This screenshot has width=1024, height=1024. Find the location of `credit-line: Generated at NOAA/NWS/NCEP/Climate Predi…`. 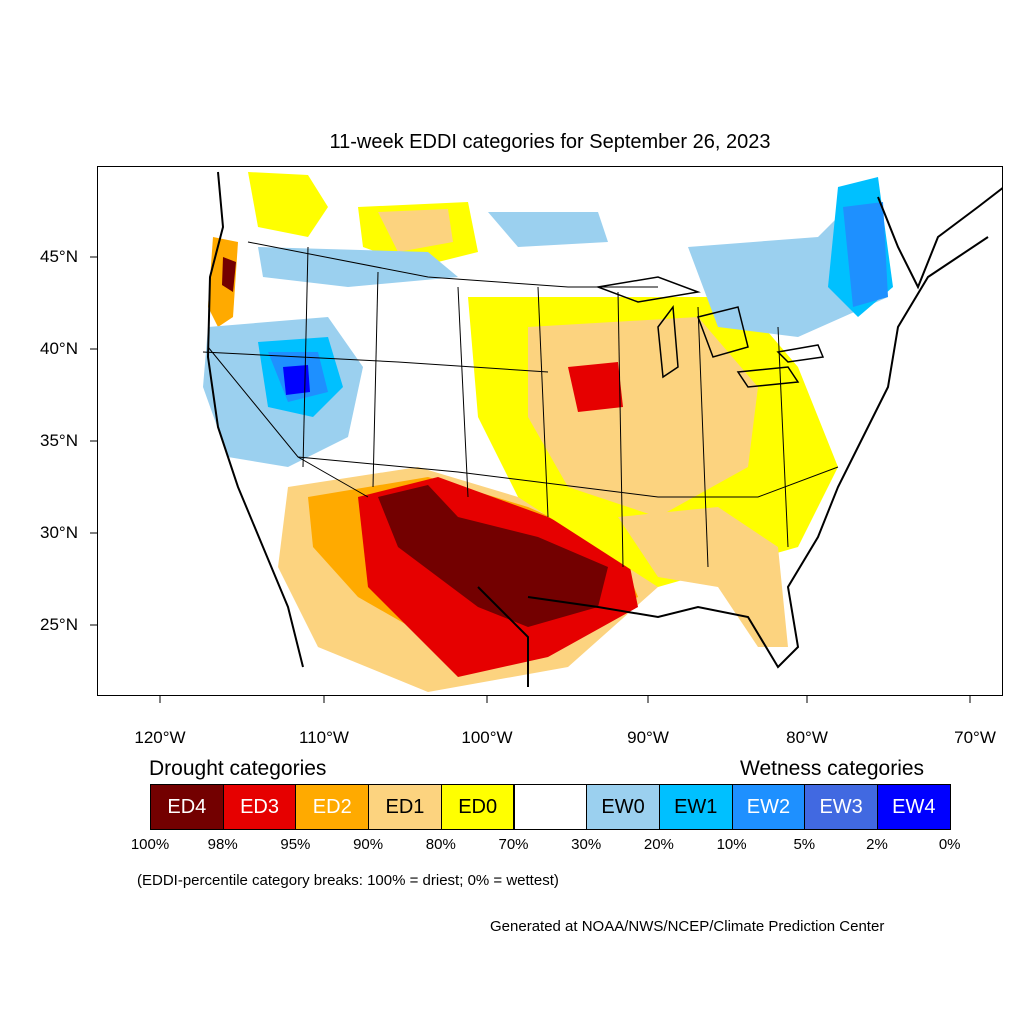

credit-line: Generated at NOAA/NWS/NCEP/Climate Predi… is located at coordinates (687, 926).